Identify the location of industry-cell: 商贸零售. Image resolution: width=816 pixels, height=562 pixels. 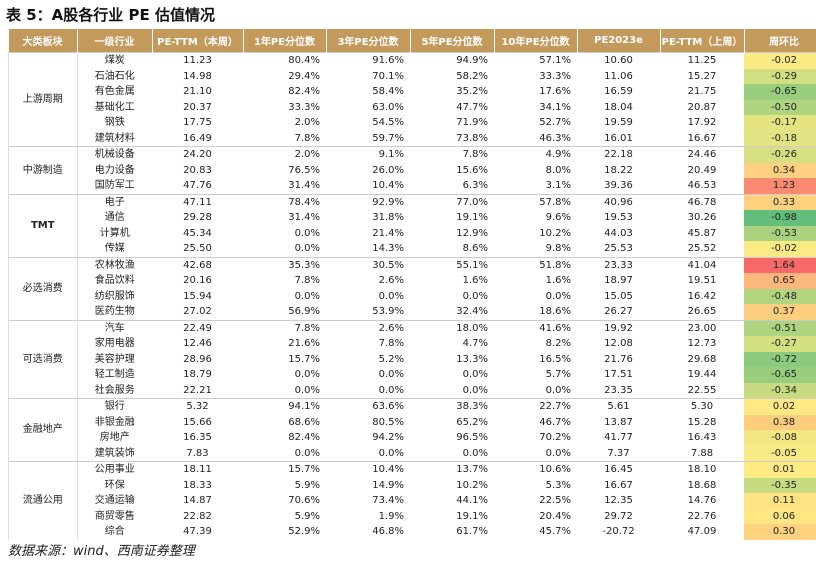
(114, 516).